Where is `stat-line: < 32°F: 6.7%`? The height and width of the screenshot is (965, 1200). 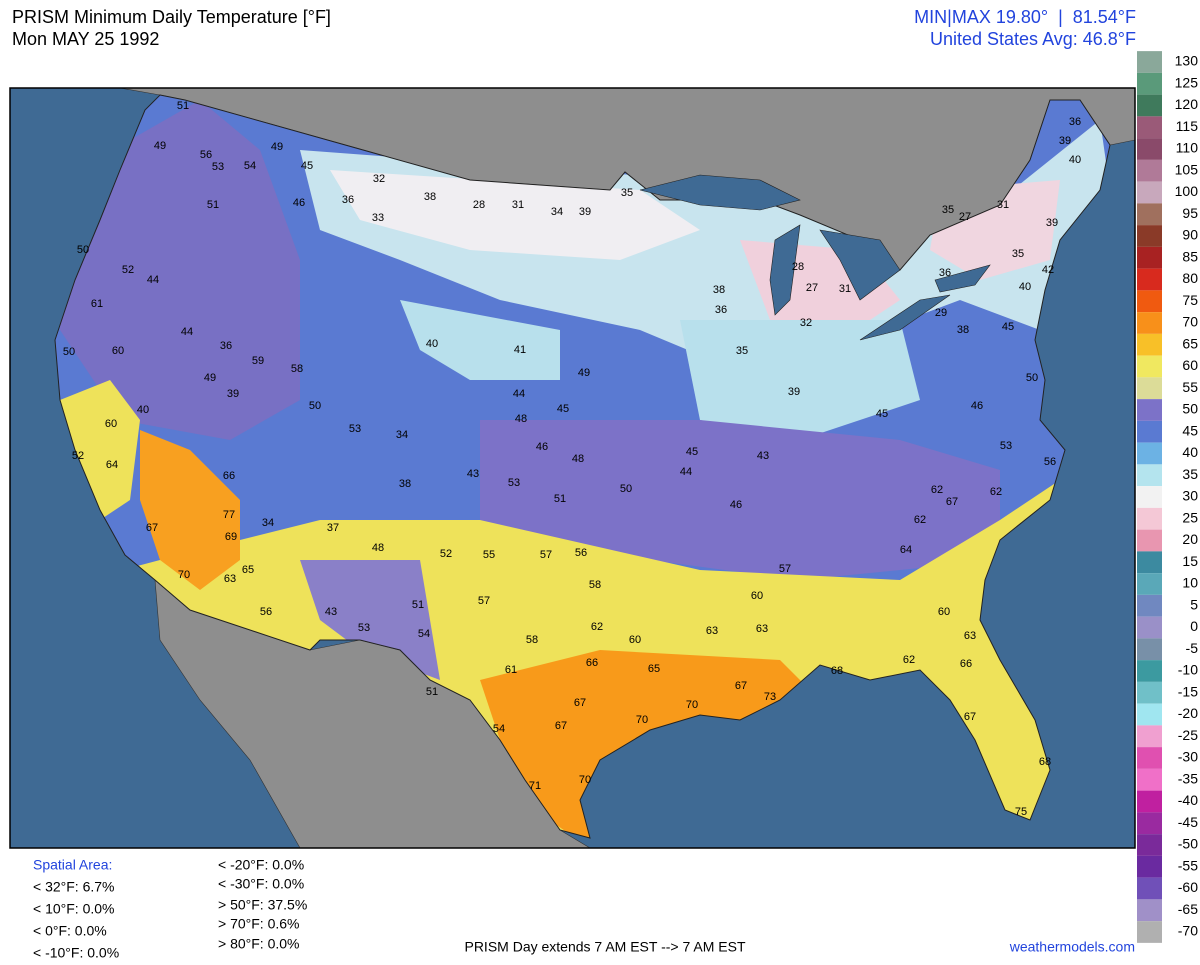 stat-line: < 32°F: 6.7% is located at coordinates (73, 887).